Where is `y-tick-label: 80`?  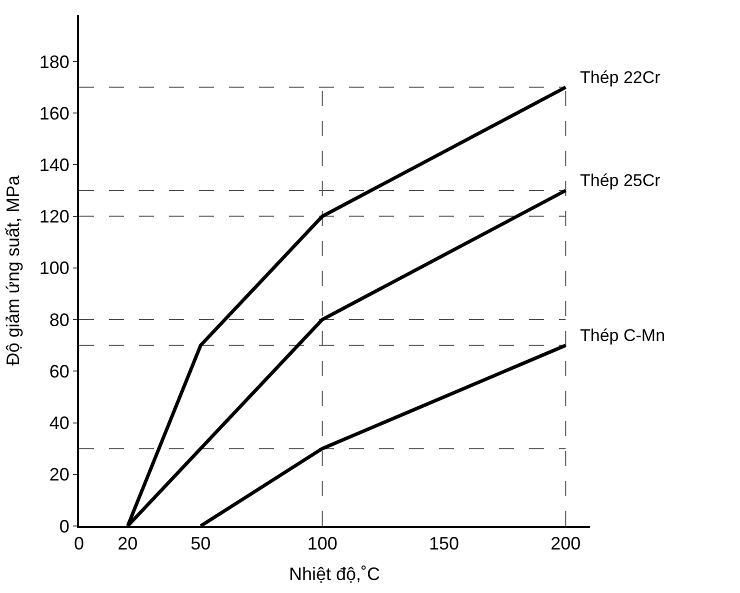 y-tick-label: 80 is located at coordinates (59, 320).